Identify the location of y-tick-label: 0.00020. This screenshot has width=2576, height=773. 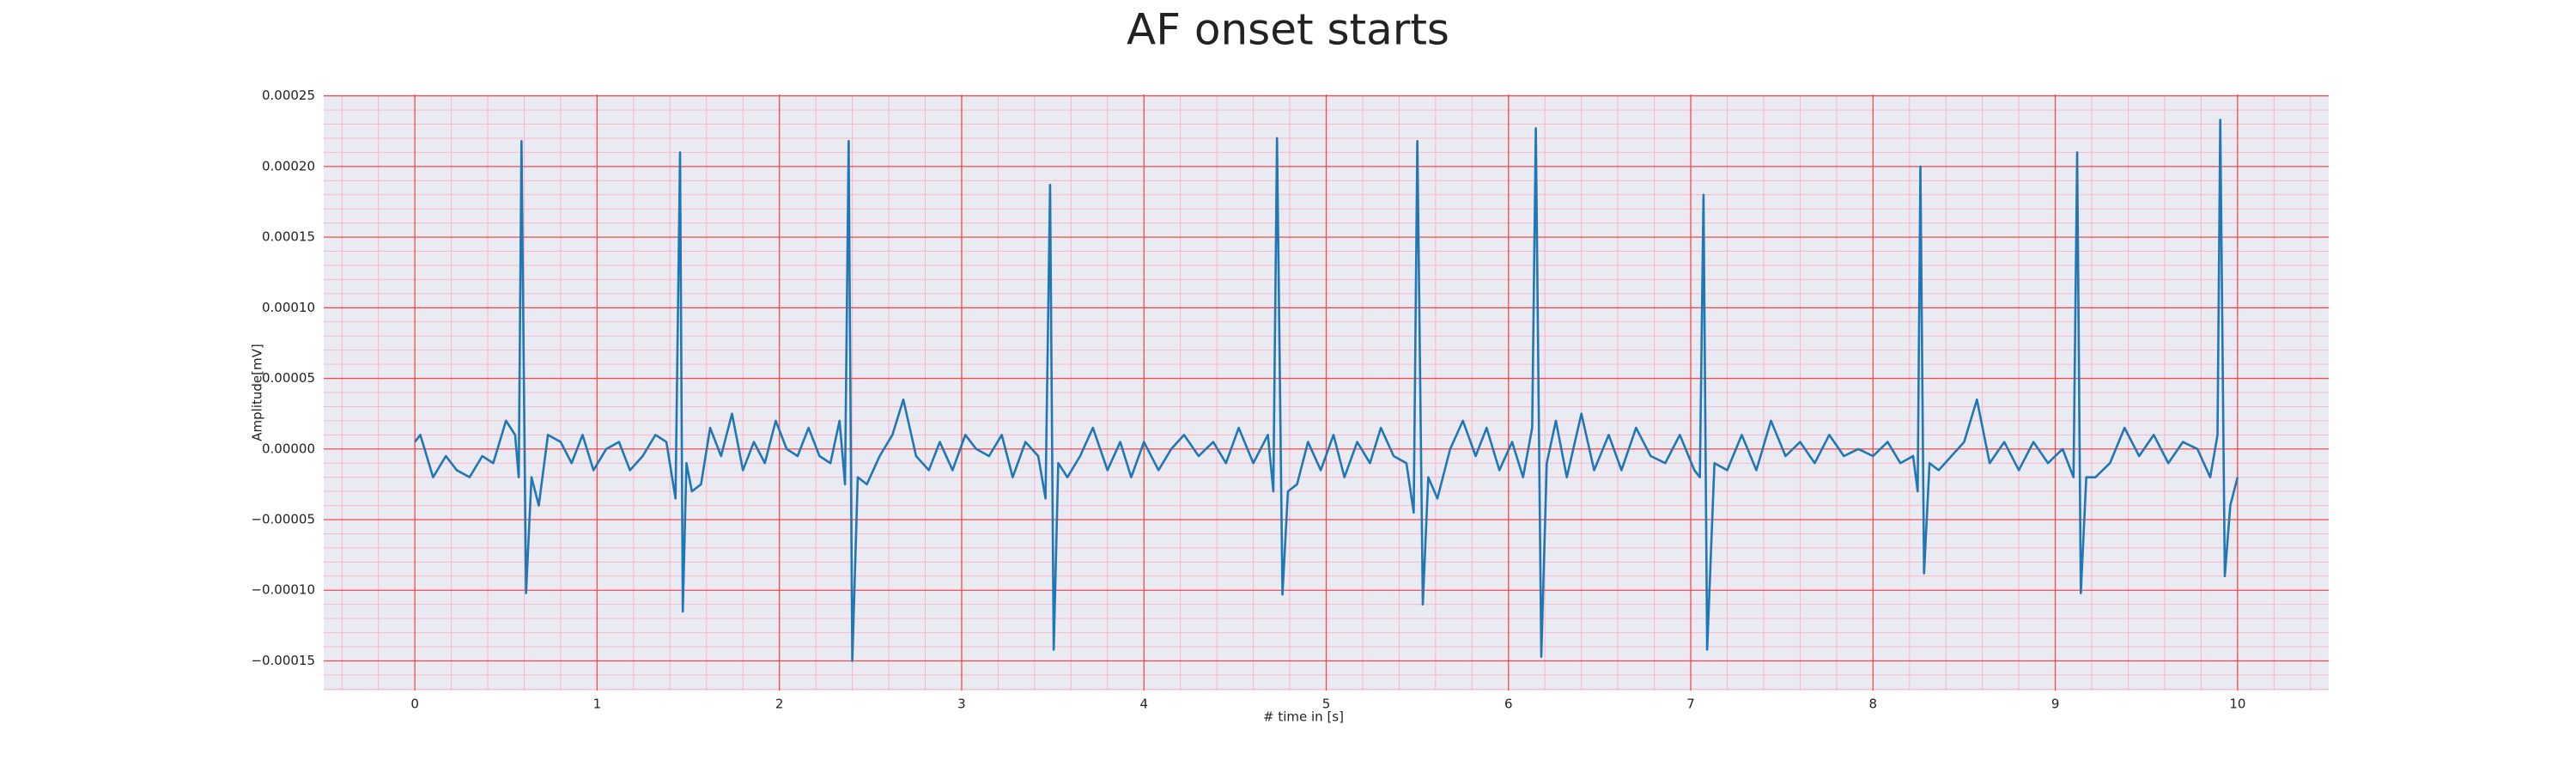
(289, 165).